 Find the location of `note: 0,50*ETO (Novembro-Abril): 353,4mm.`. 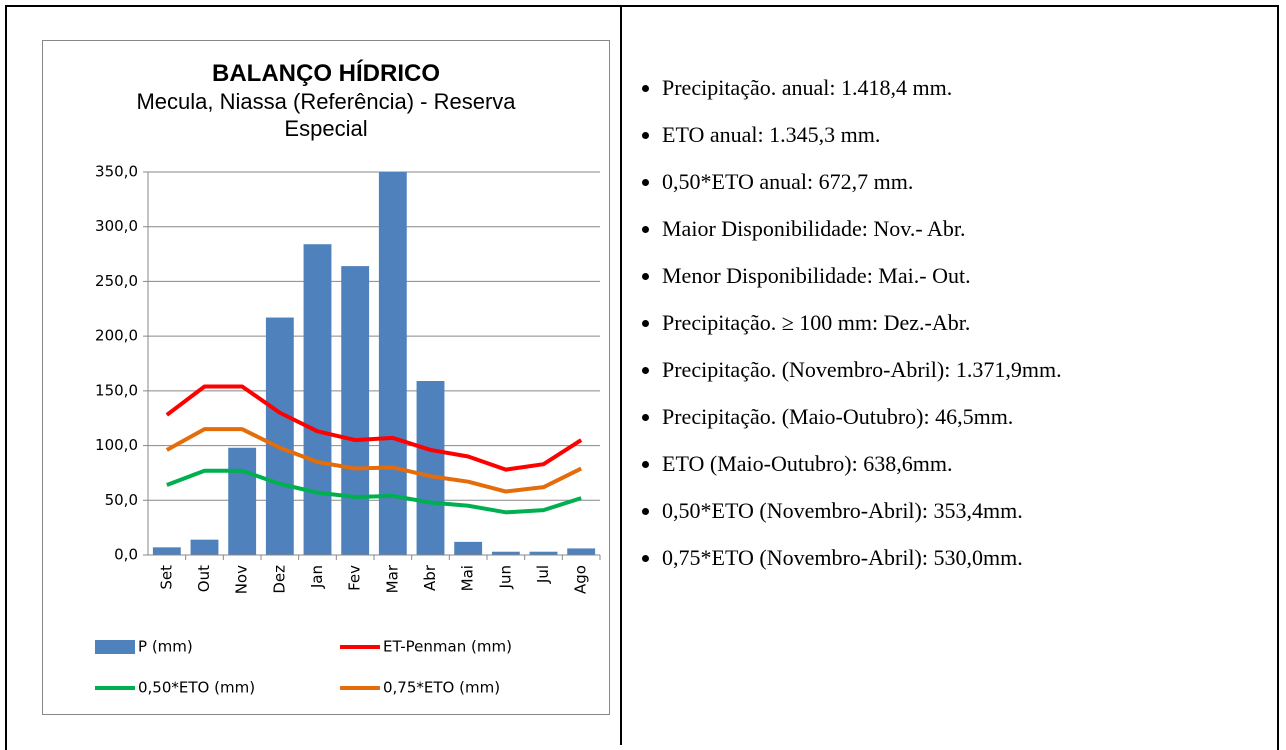

note: 0,50*ETO (Novembro-Abril): 353,4mm. is located at coordinates (862, 510).